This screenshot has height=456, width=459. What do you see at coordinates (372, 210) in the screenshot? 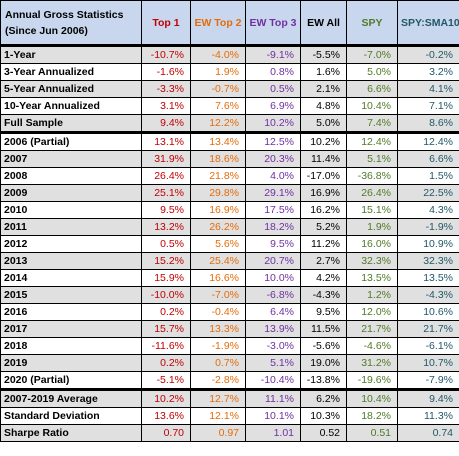
I see `value-cell: 15.1%` at bounding box center [372, 210].